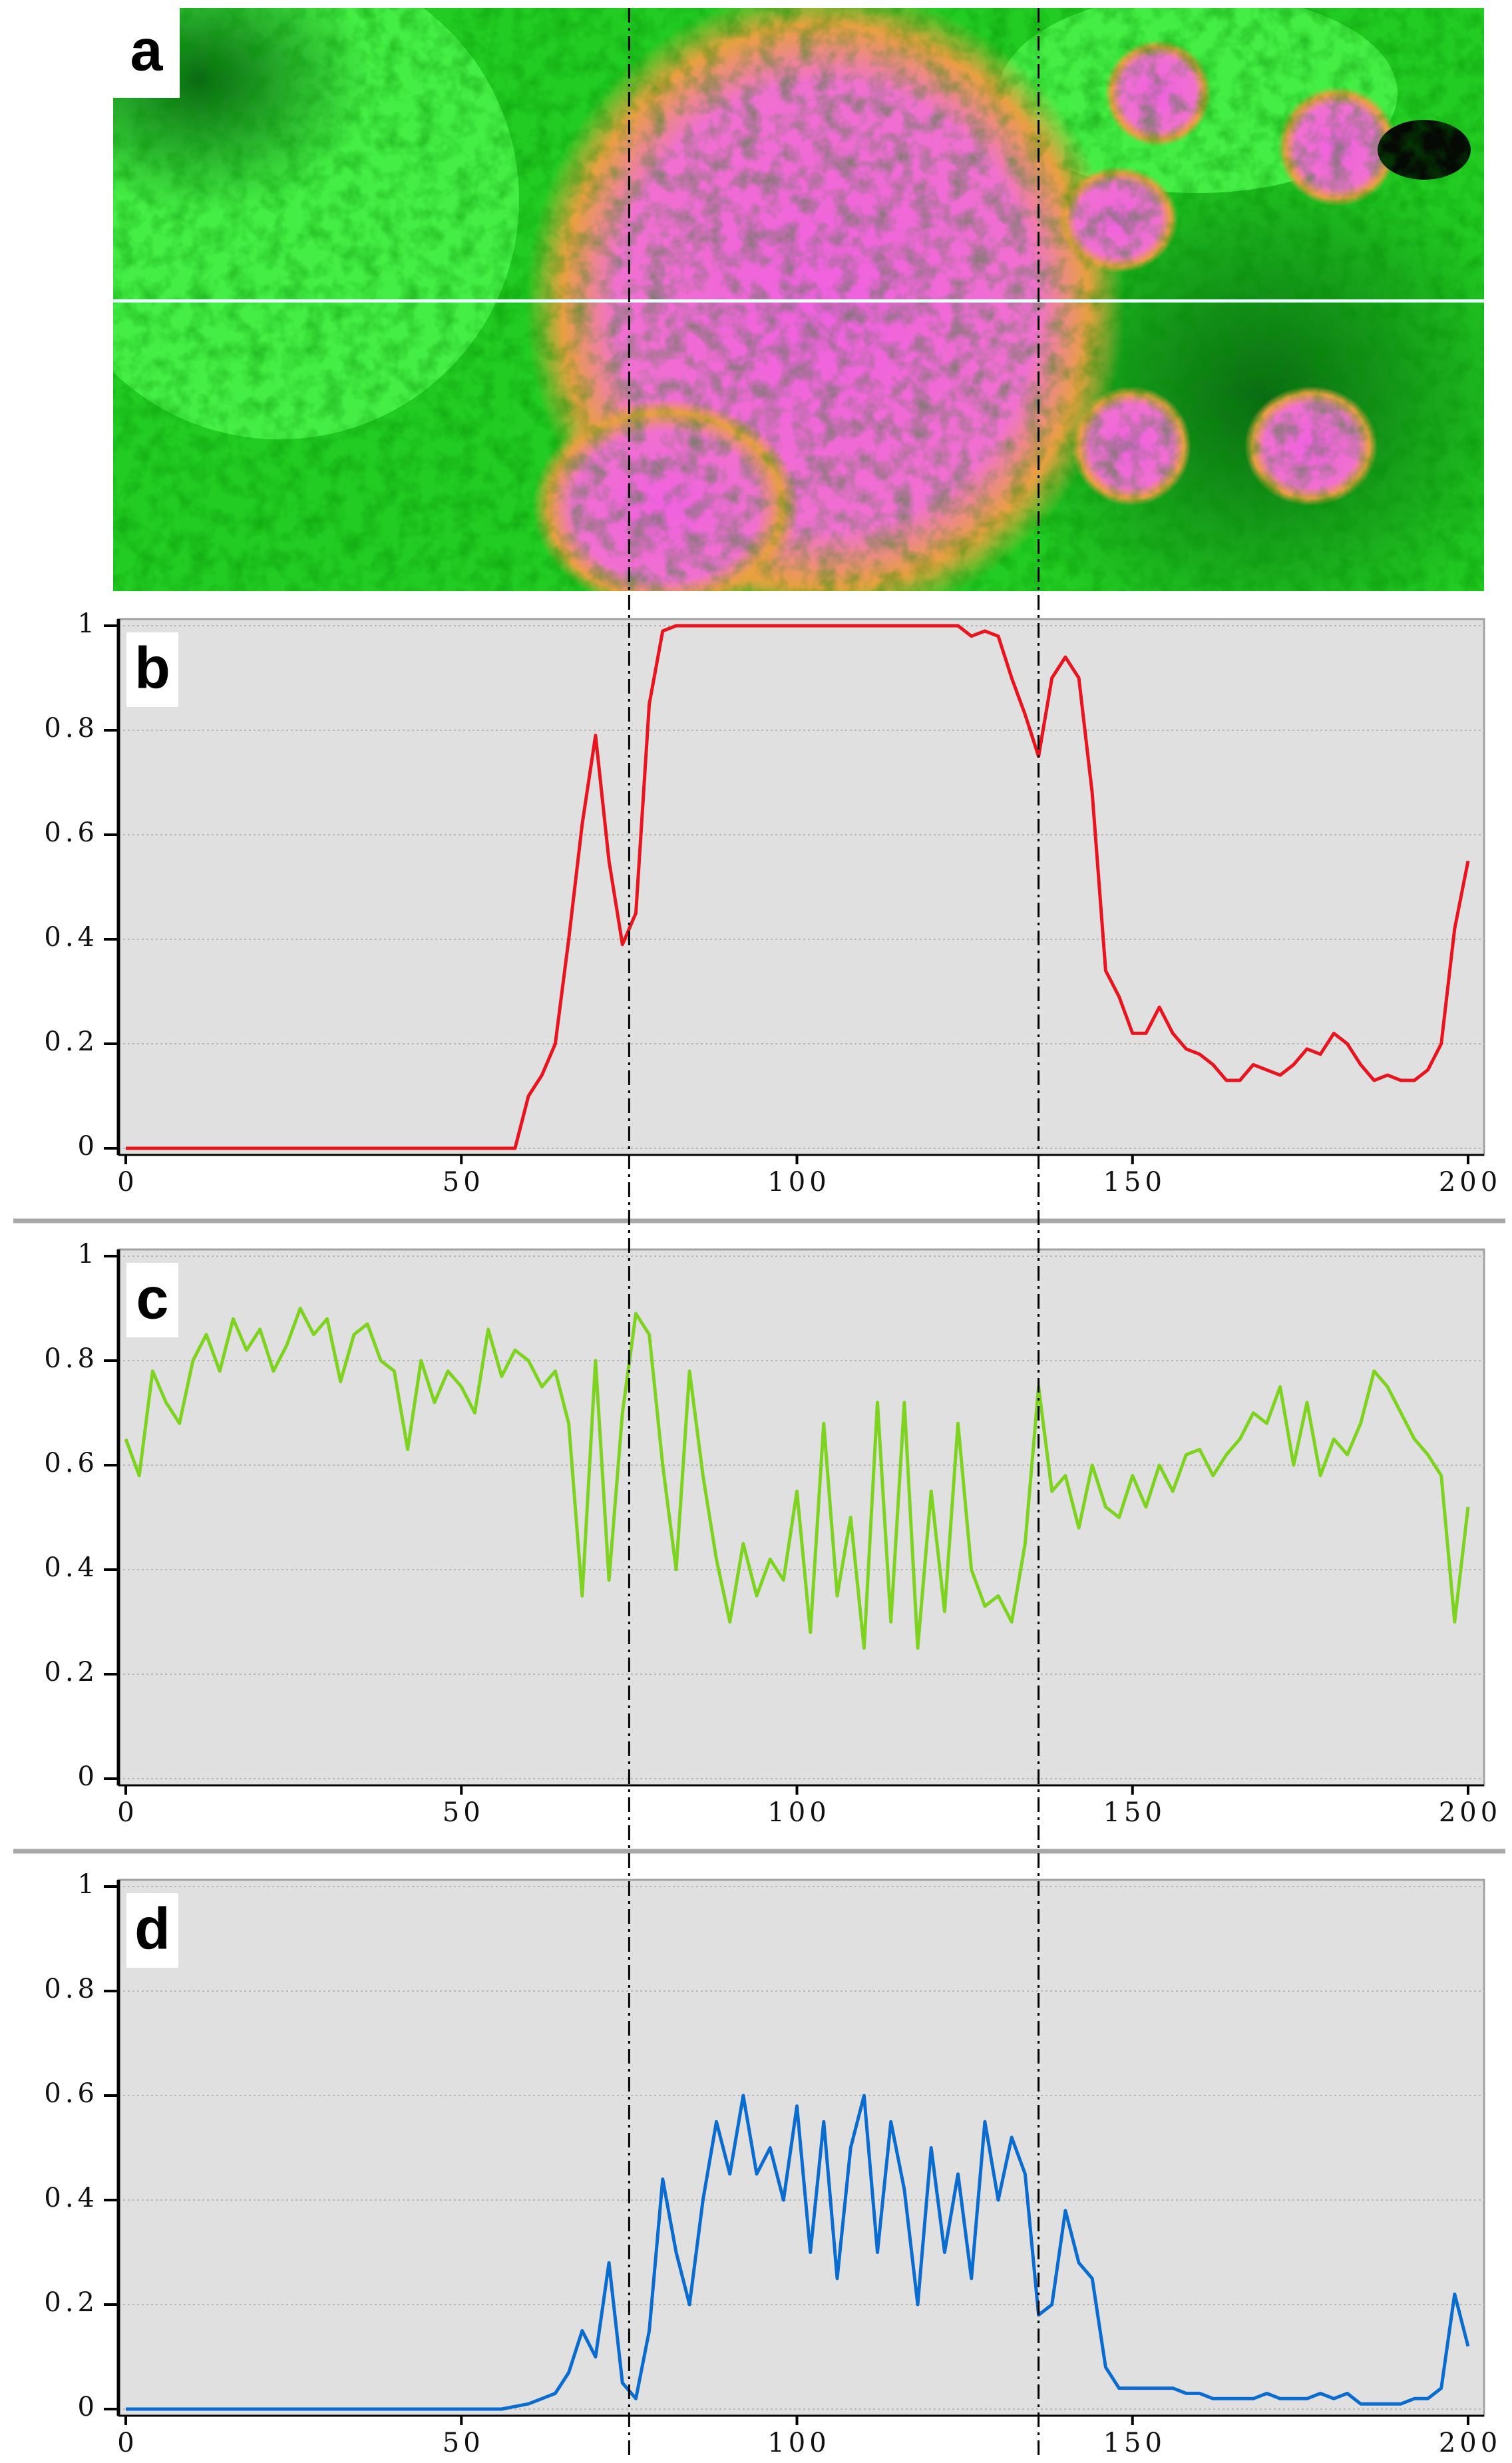 This screenshot has width=1512, height=2463. Describe the element at coordinates (152, 667) in the screenshot. I see `panel-label: b` at that location.